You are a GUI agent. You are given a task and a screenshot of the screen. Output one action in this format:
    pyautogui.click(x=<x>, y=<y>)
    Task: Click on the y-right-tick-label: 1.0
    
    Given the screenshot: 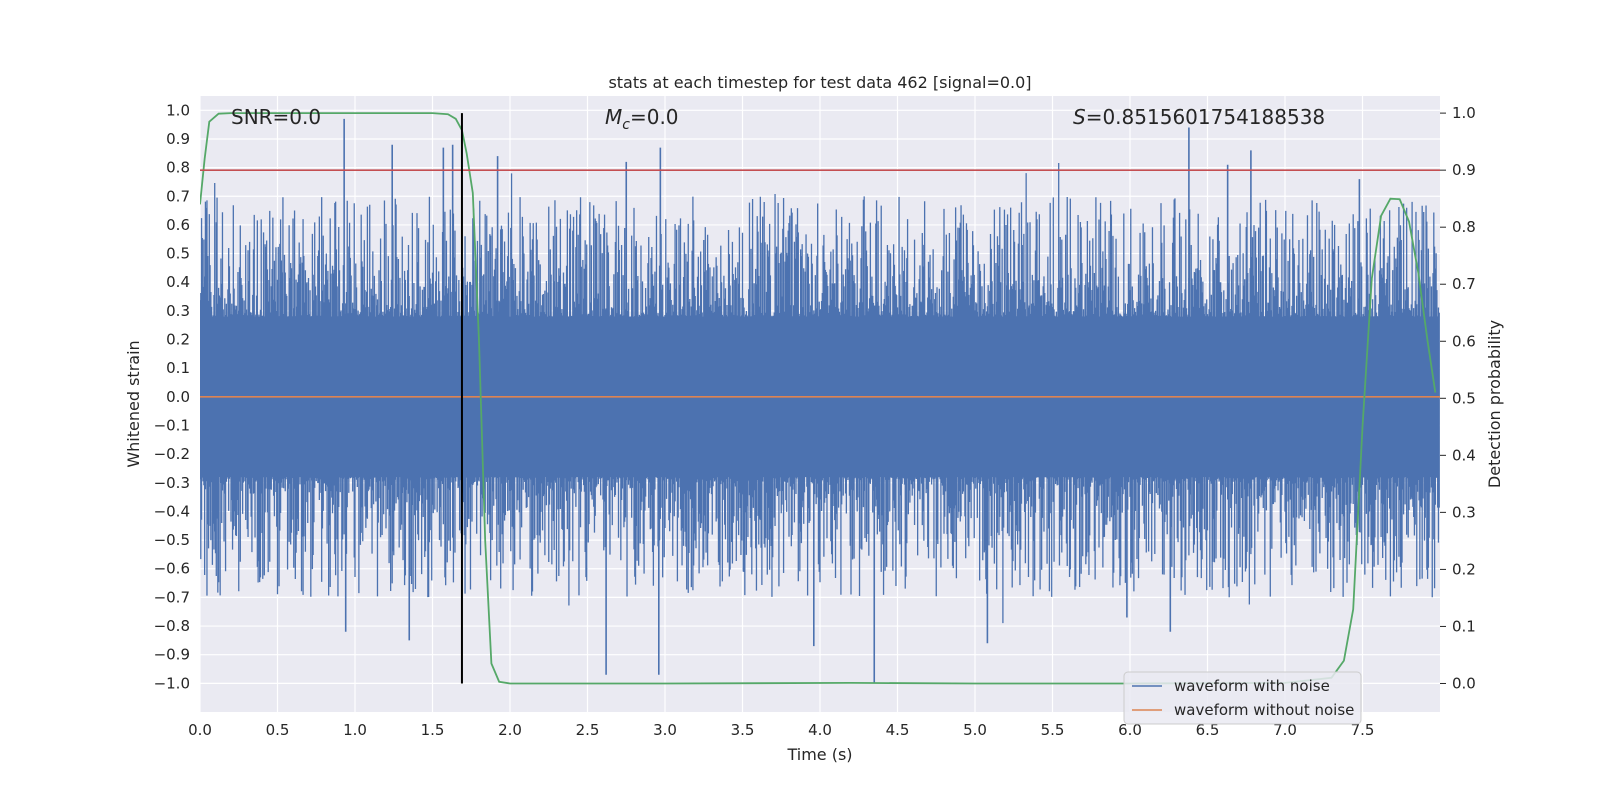 What is the action you would take?
    pyautogui.click(x=1464, y=113)
    